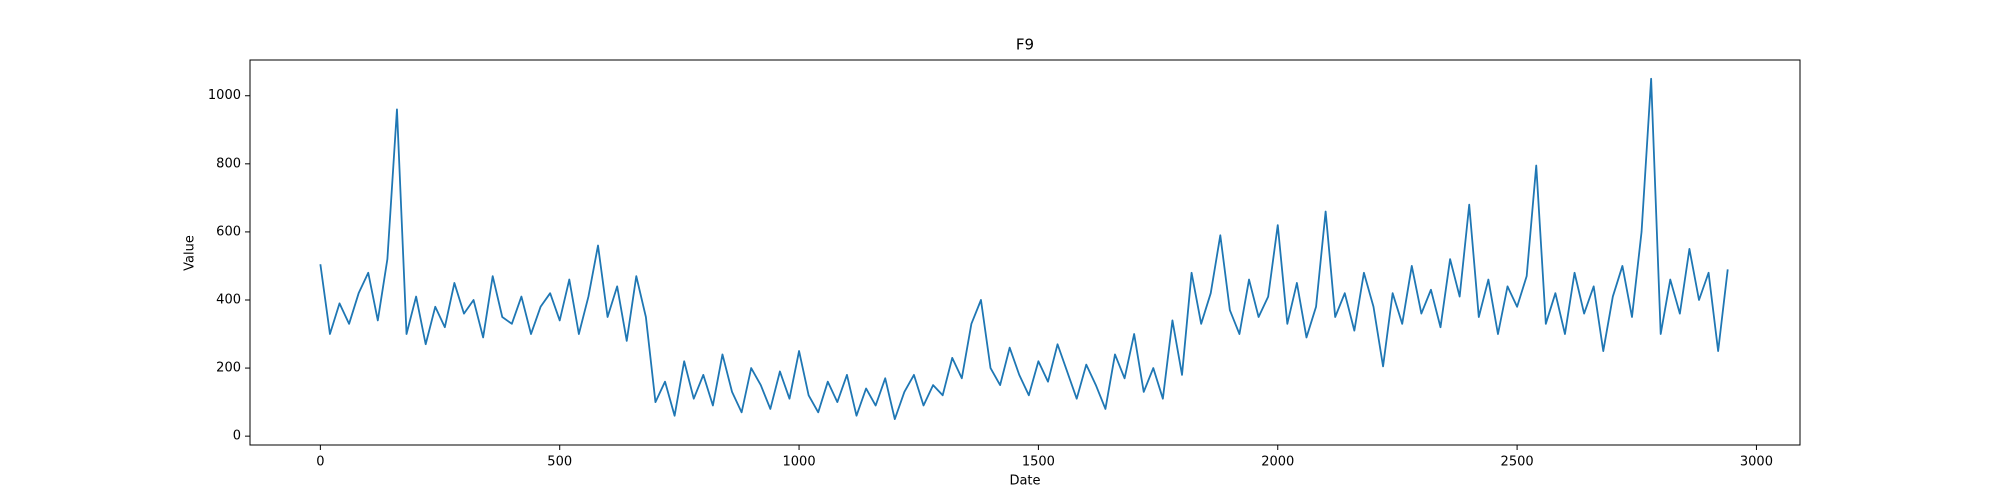  Describe the element at coordinates (1025, 45) in the screenshot. I see `chart-title: F9` at that location.